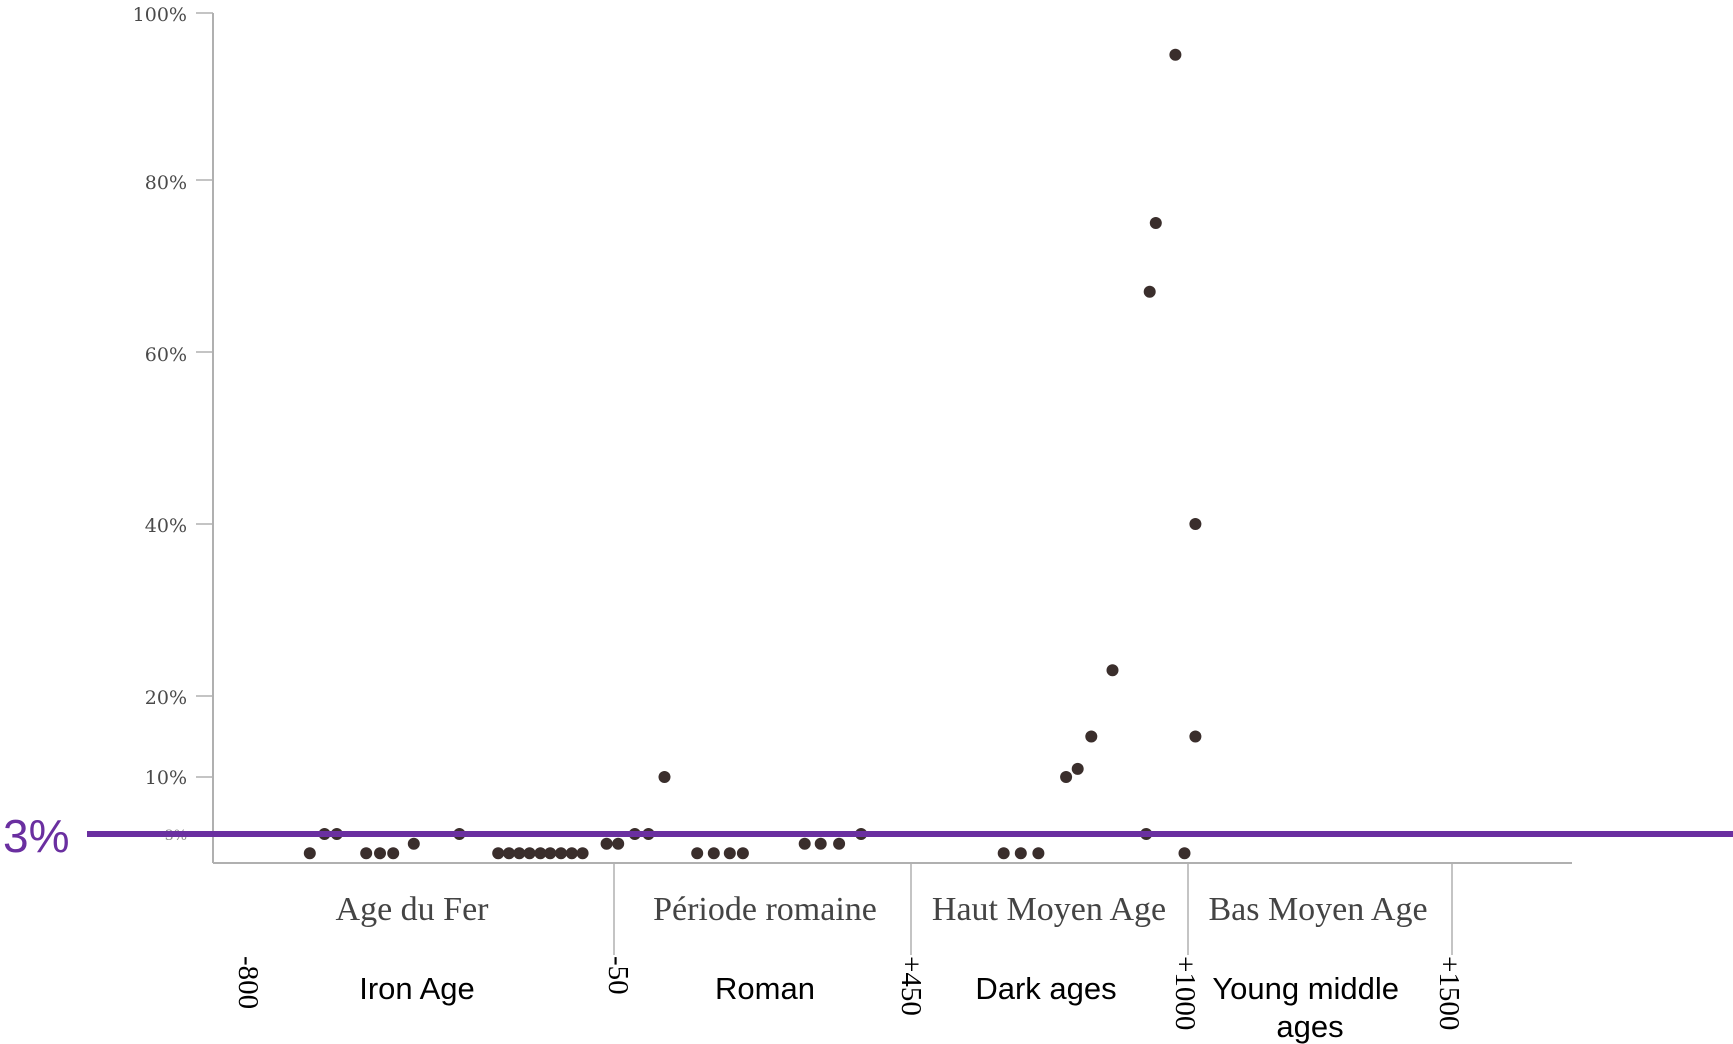 The image size is (1733, 1044). I want to click on year-label: +450, so click(911, 986).